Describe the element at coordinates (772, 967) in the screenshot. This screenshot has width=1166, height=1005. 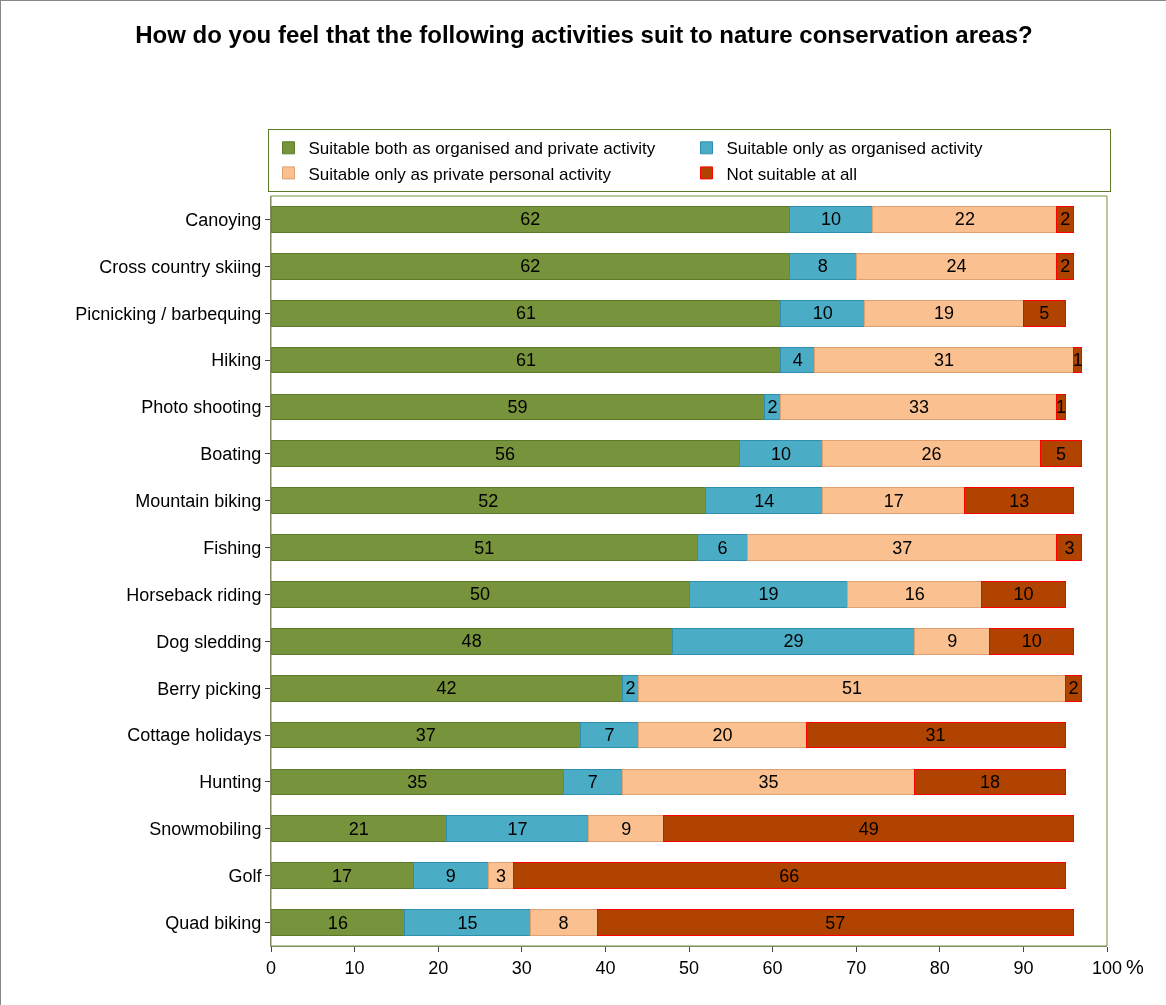
I see `x-tick-label: 60` at that location.